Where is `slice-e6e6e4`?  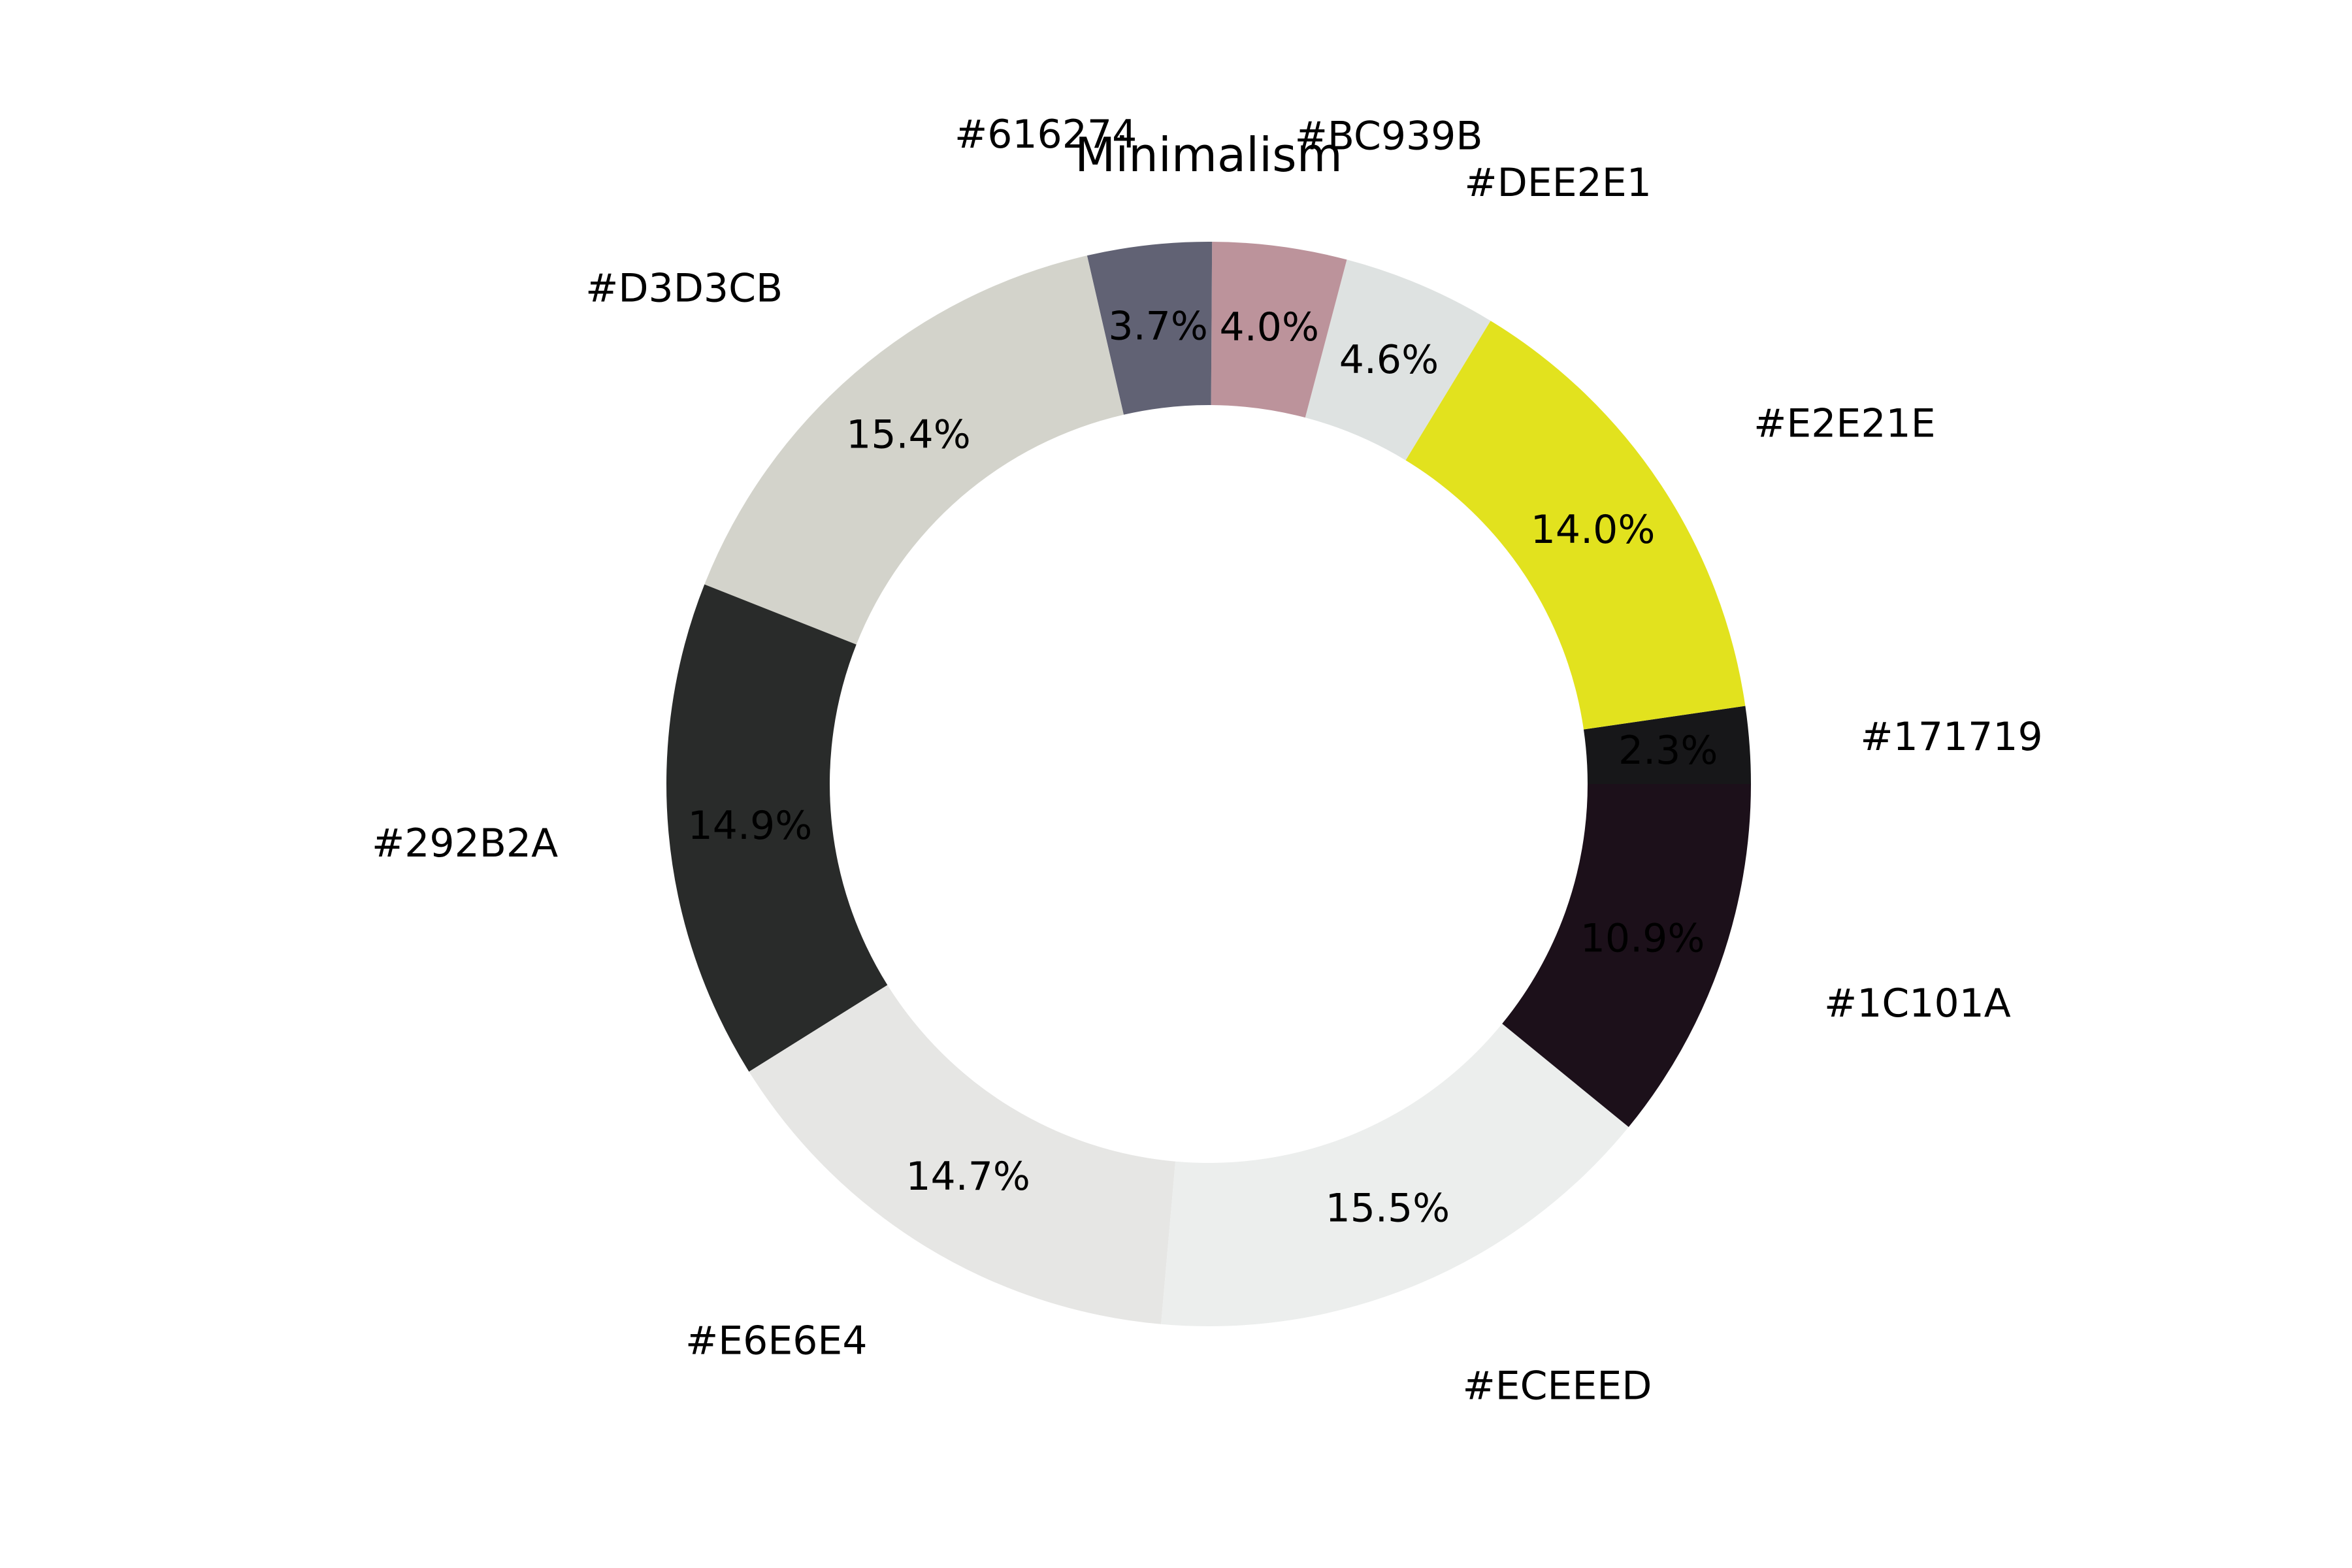 slice-e6e6e4 is located at coordinates (962, 1154).